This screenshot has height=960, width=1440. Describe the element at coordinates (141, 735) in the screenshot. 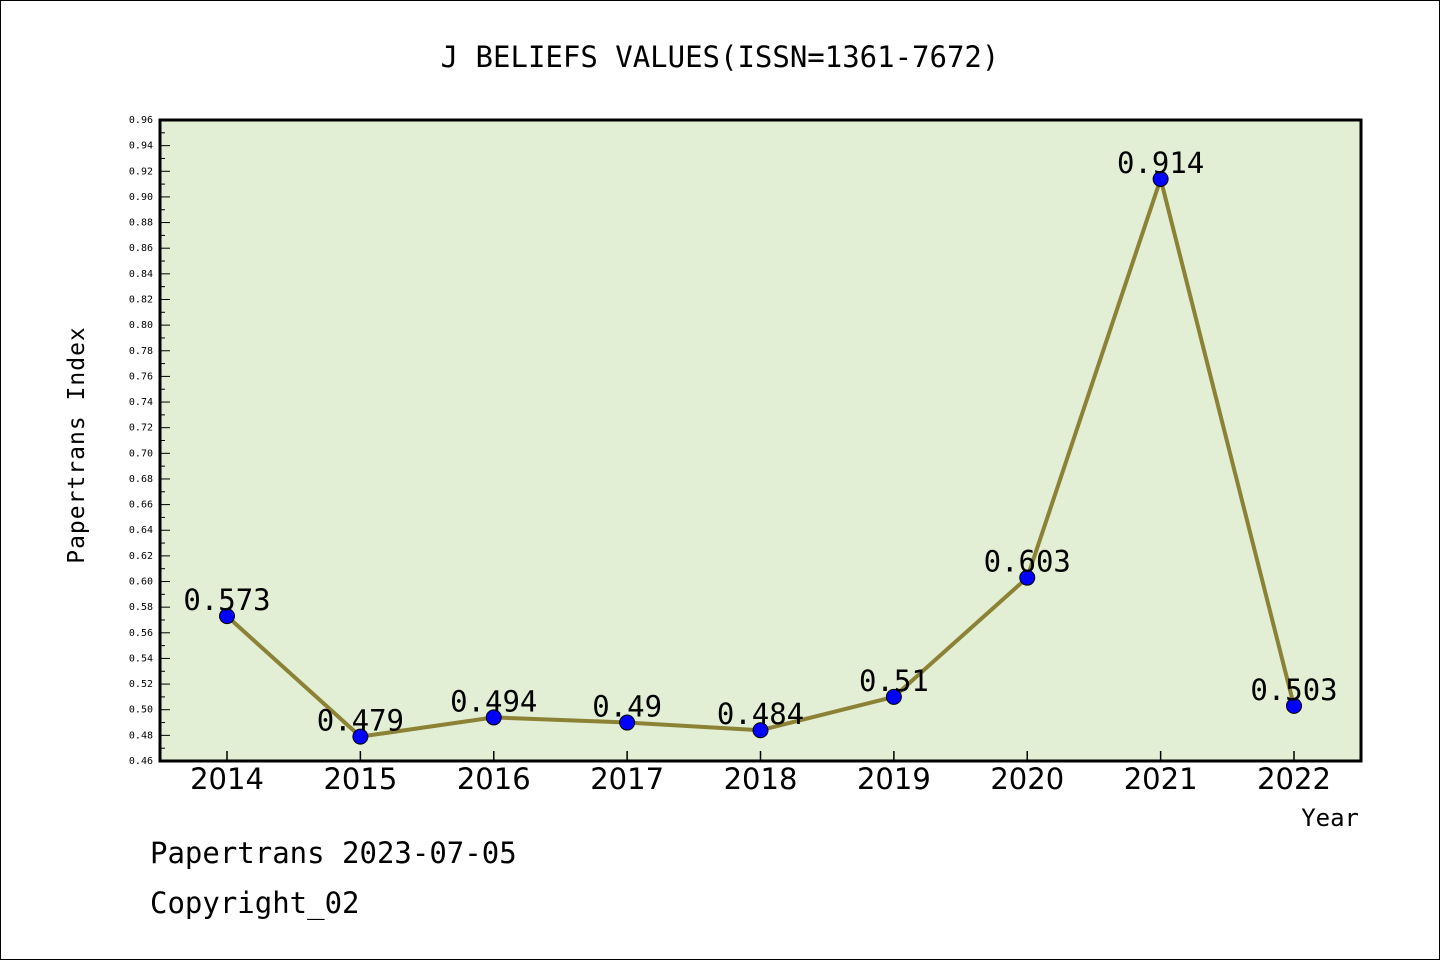

I see `y-tick-label: 0.48` at that location.